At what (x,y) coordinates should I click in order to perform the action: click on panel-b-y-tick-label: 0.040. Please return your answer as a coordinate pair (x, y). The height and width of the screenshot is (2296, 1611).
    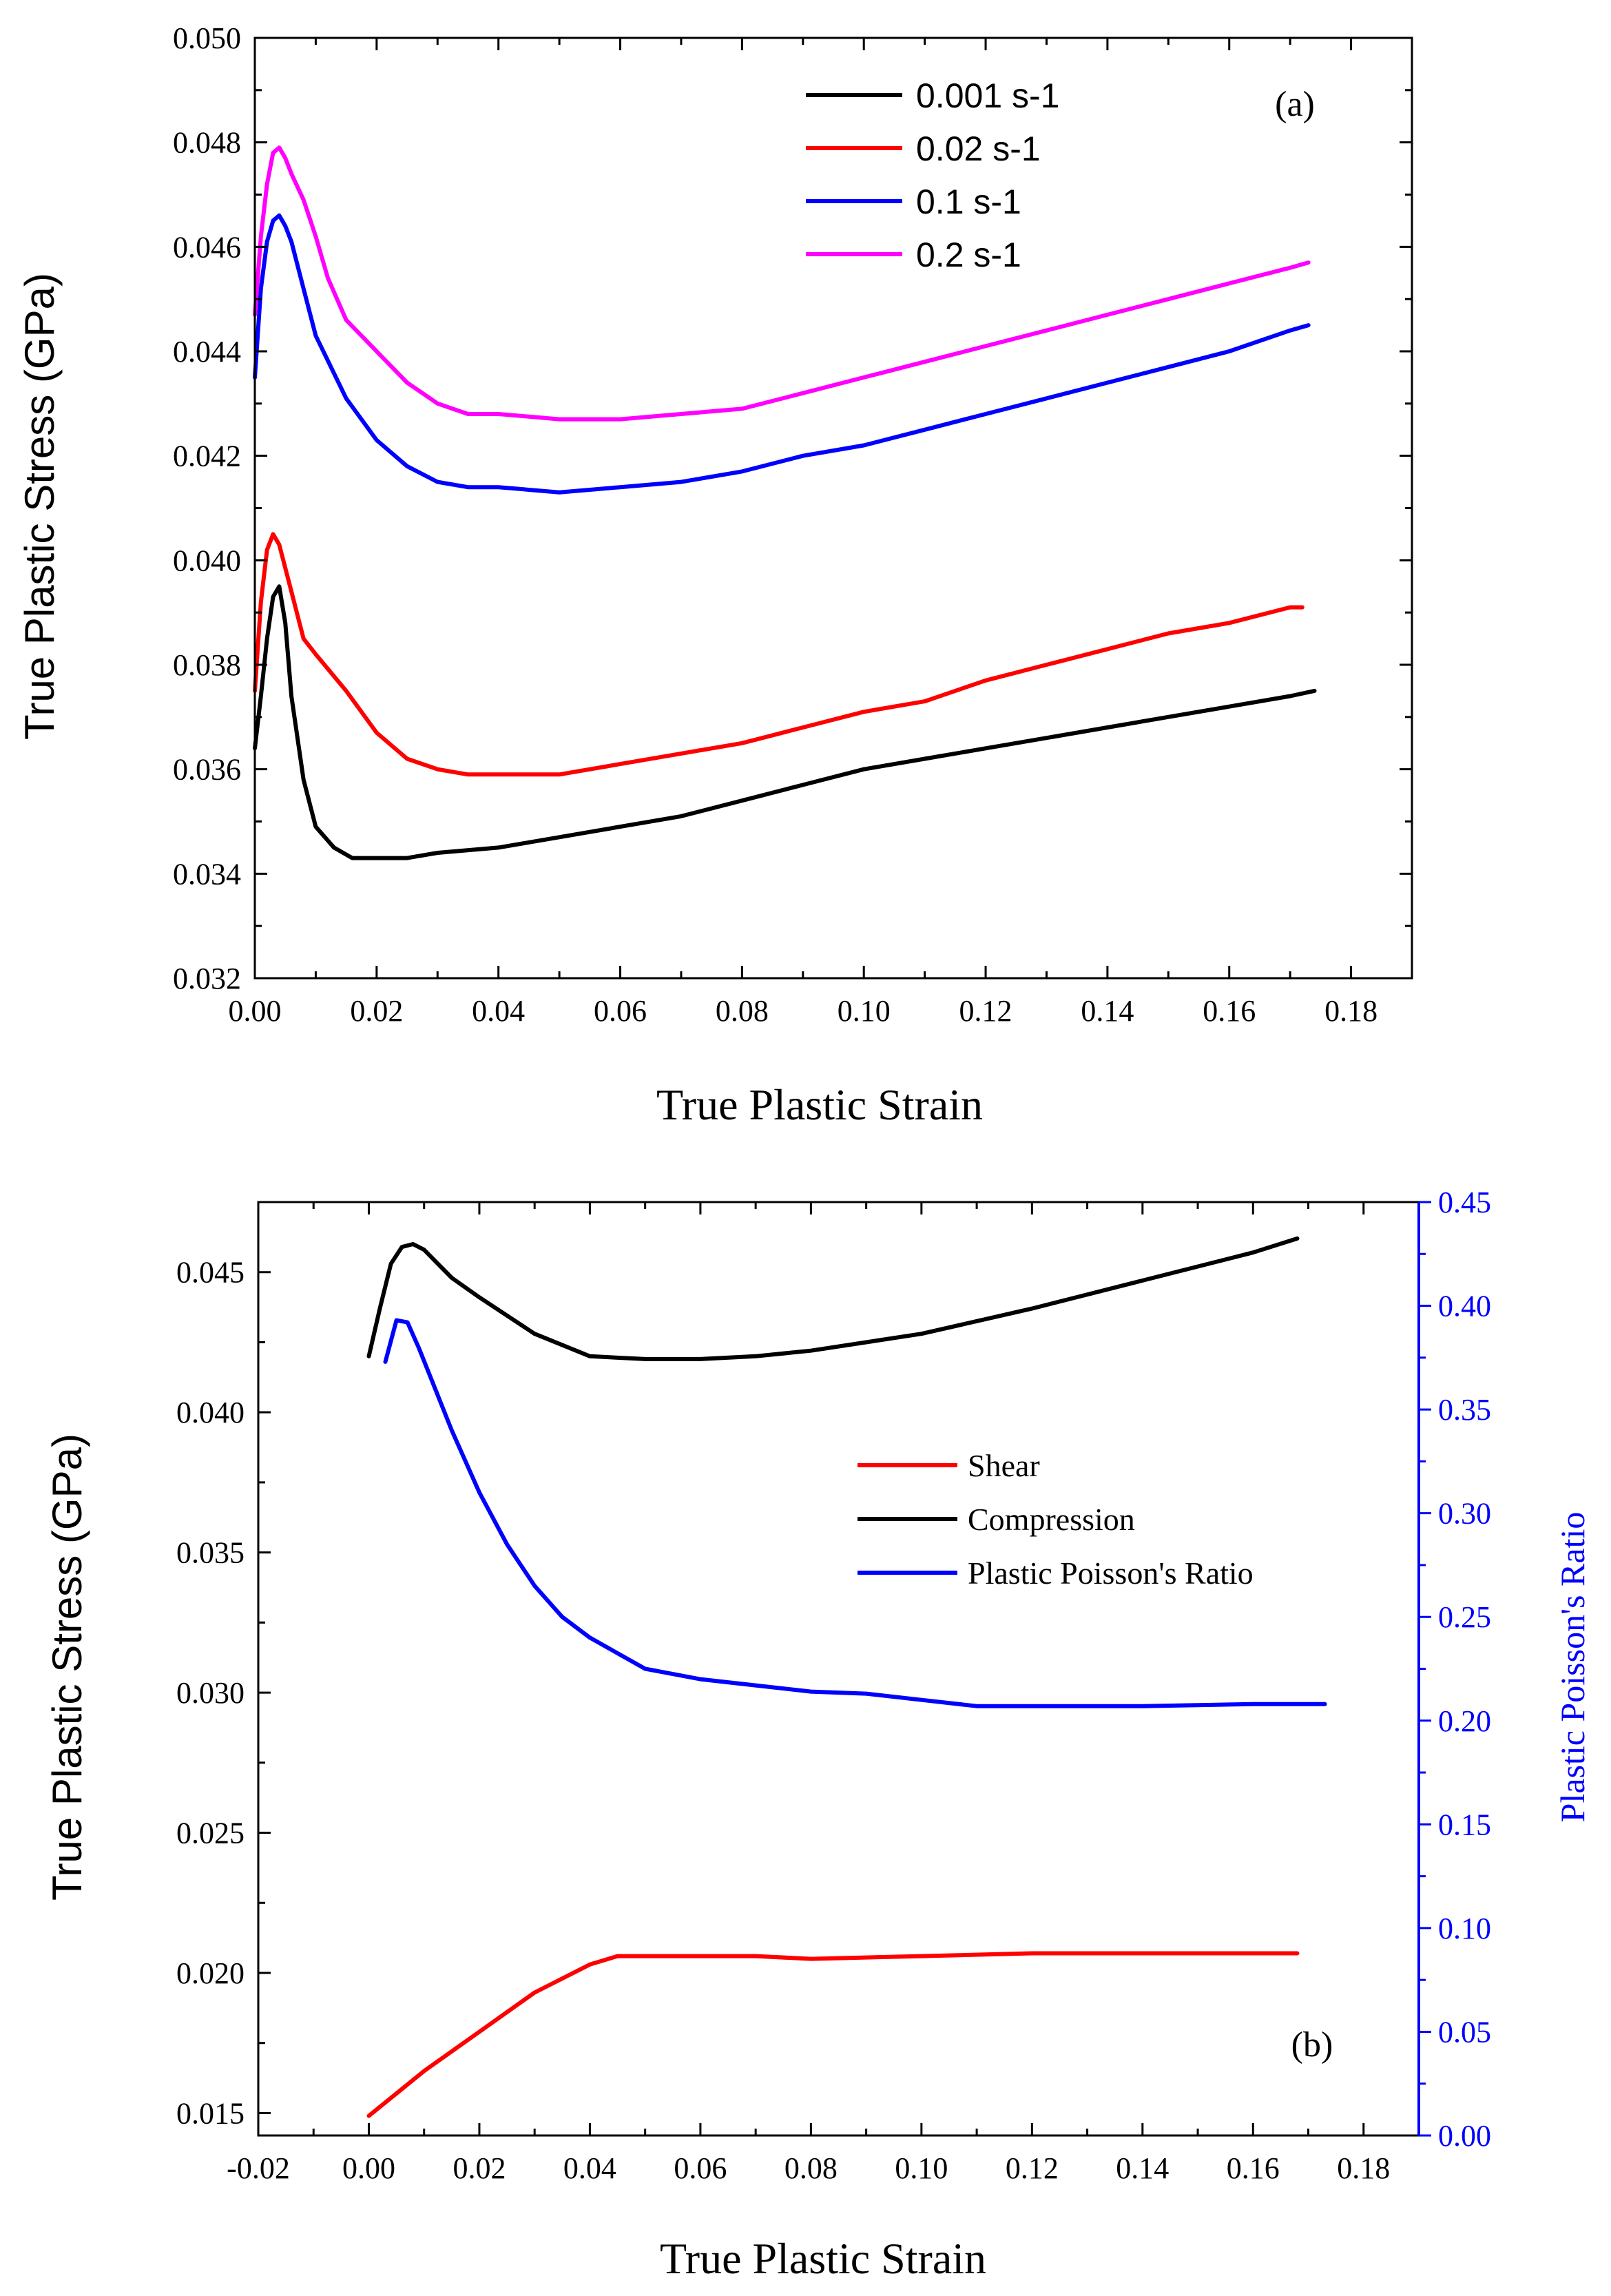
    Looking at the image, I should click on (210, 1412).